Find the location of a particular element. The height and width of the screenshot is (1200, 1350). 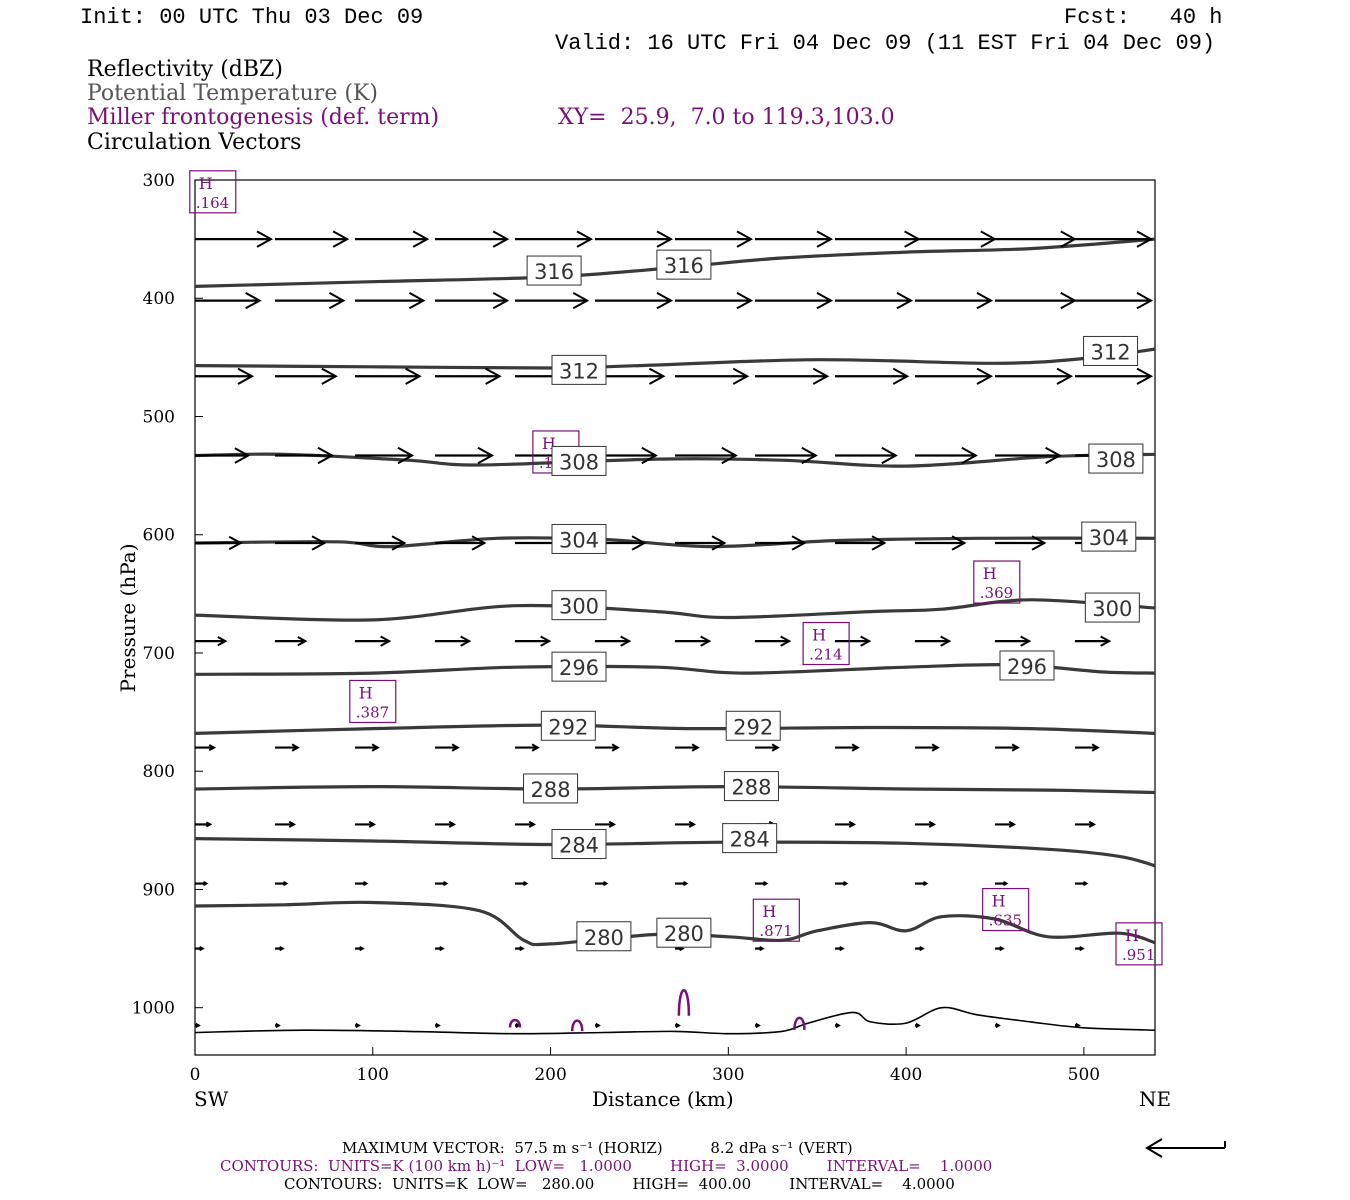

legend-miller-frontogenesis: Miller frontogenesis (def. term) is located at coordinates (263, 117).